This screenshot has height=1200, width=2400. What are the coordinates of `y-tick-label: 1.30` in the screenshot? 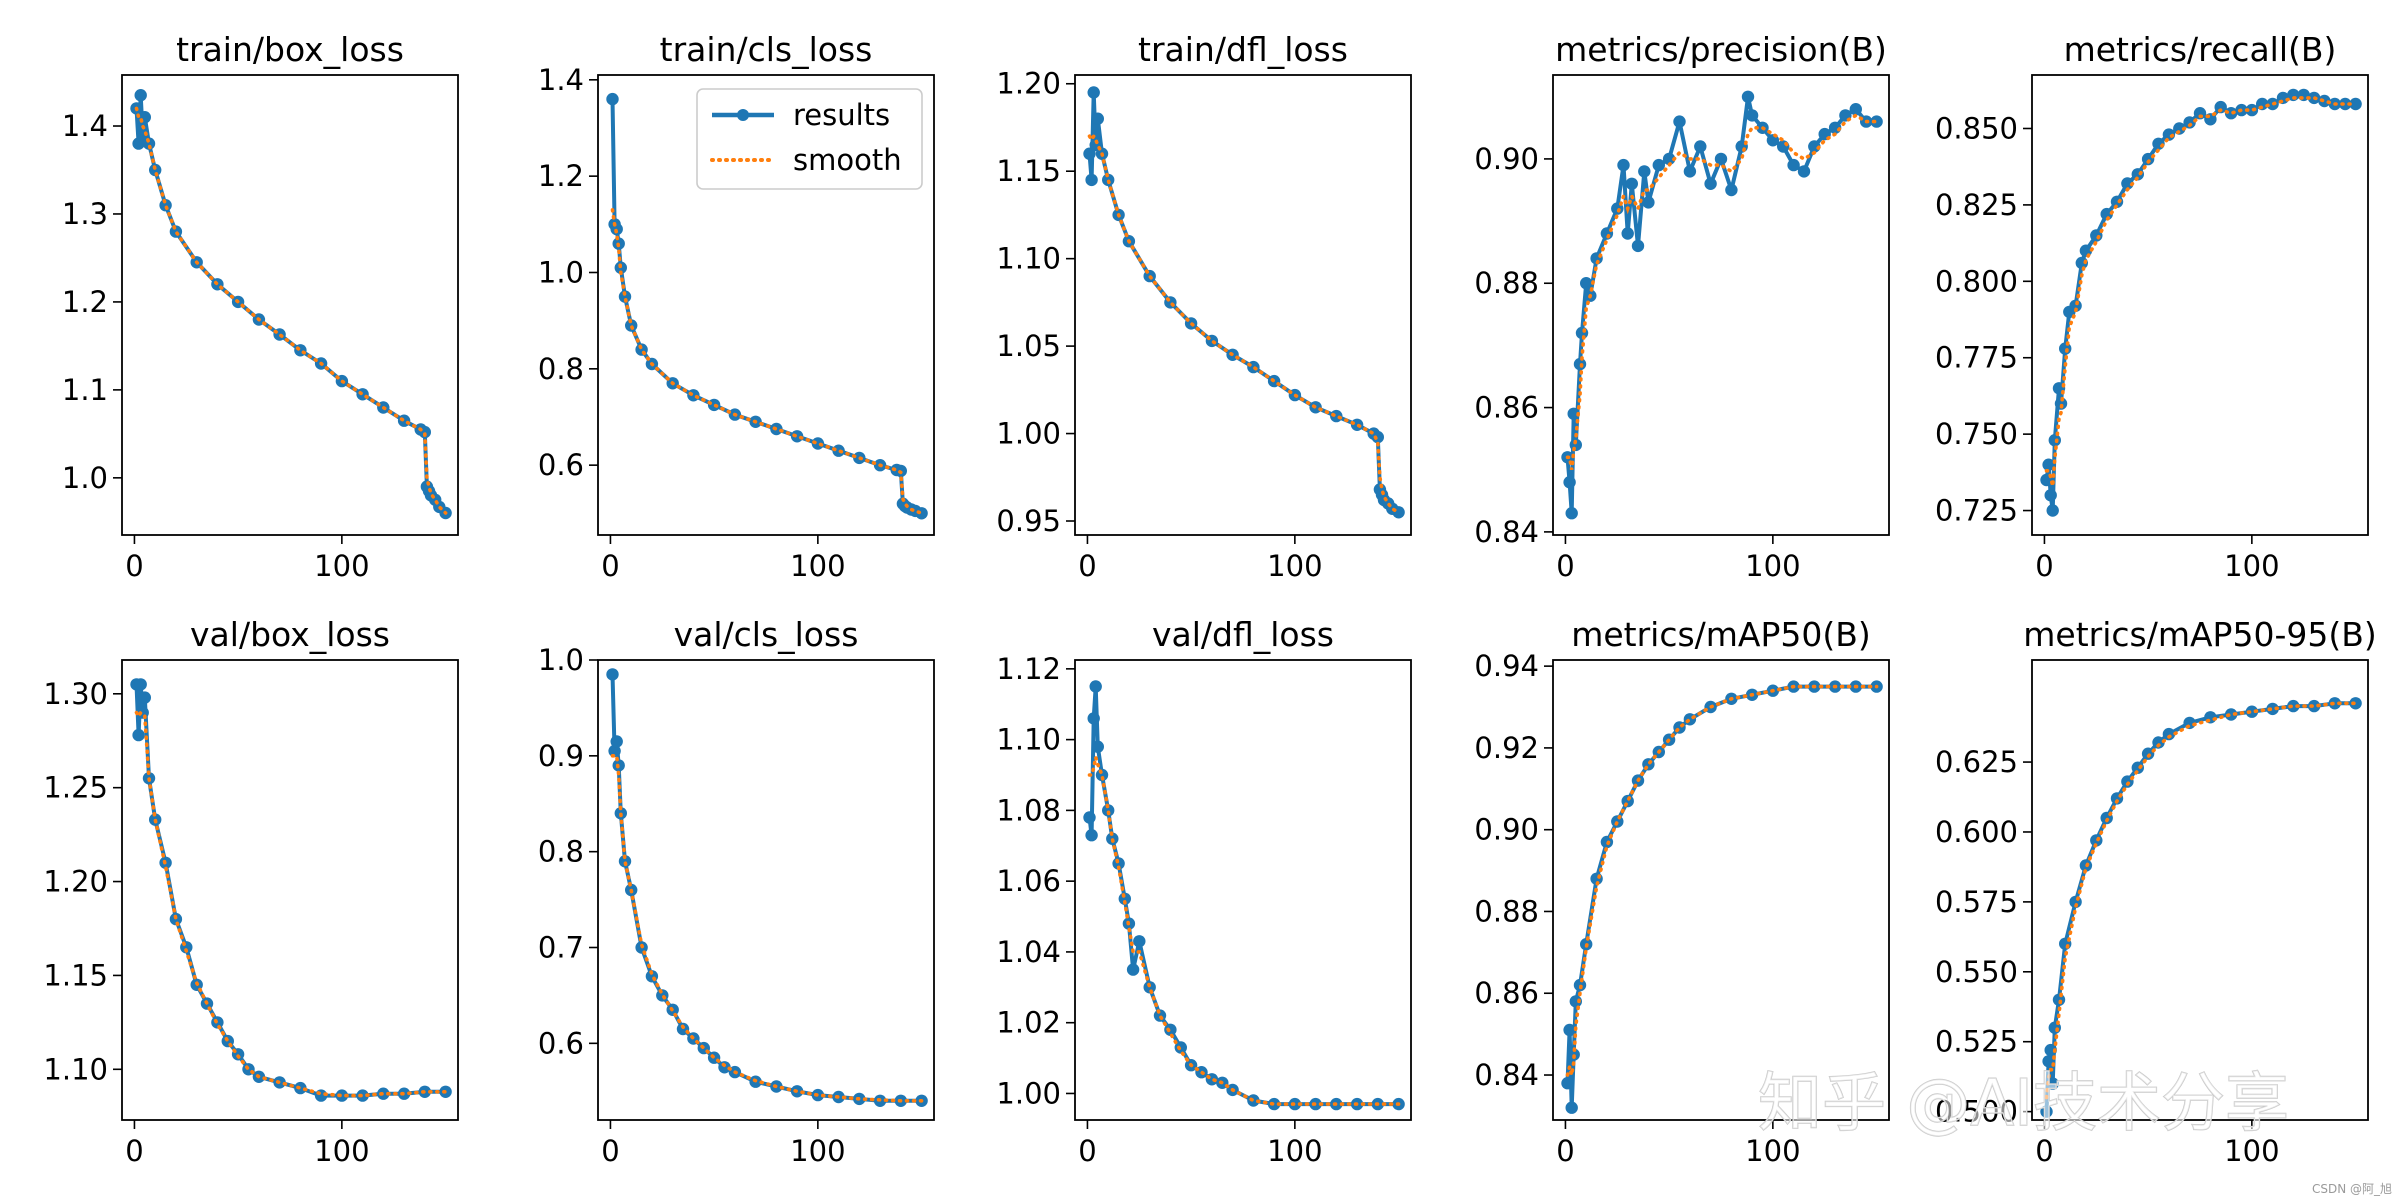 It's located at (75, 694).